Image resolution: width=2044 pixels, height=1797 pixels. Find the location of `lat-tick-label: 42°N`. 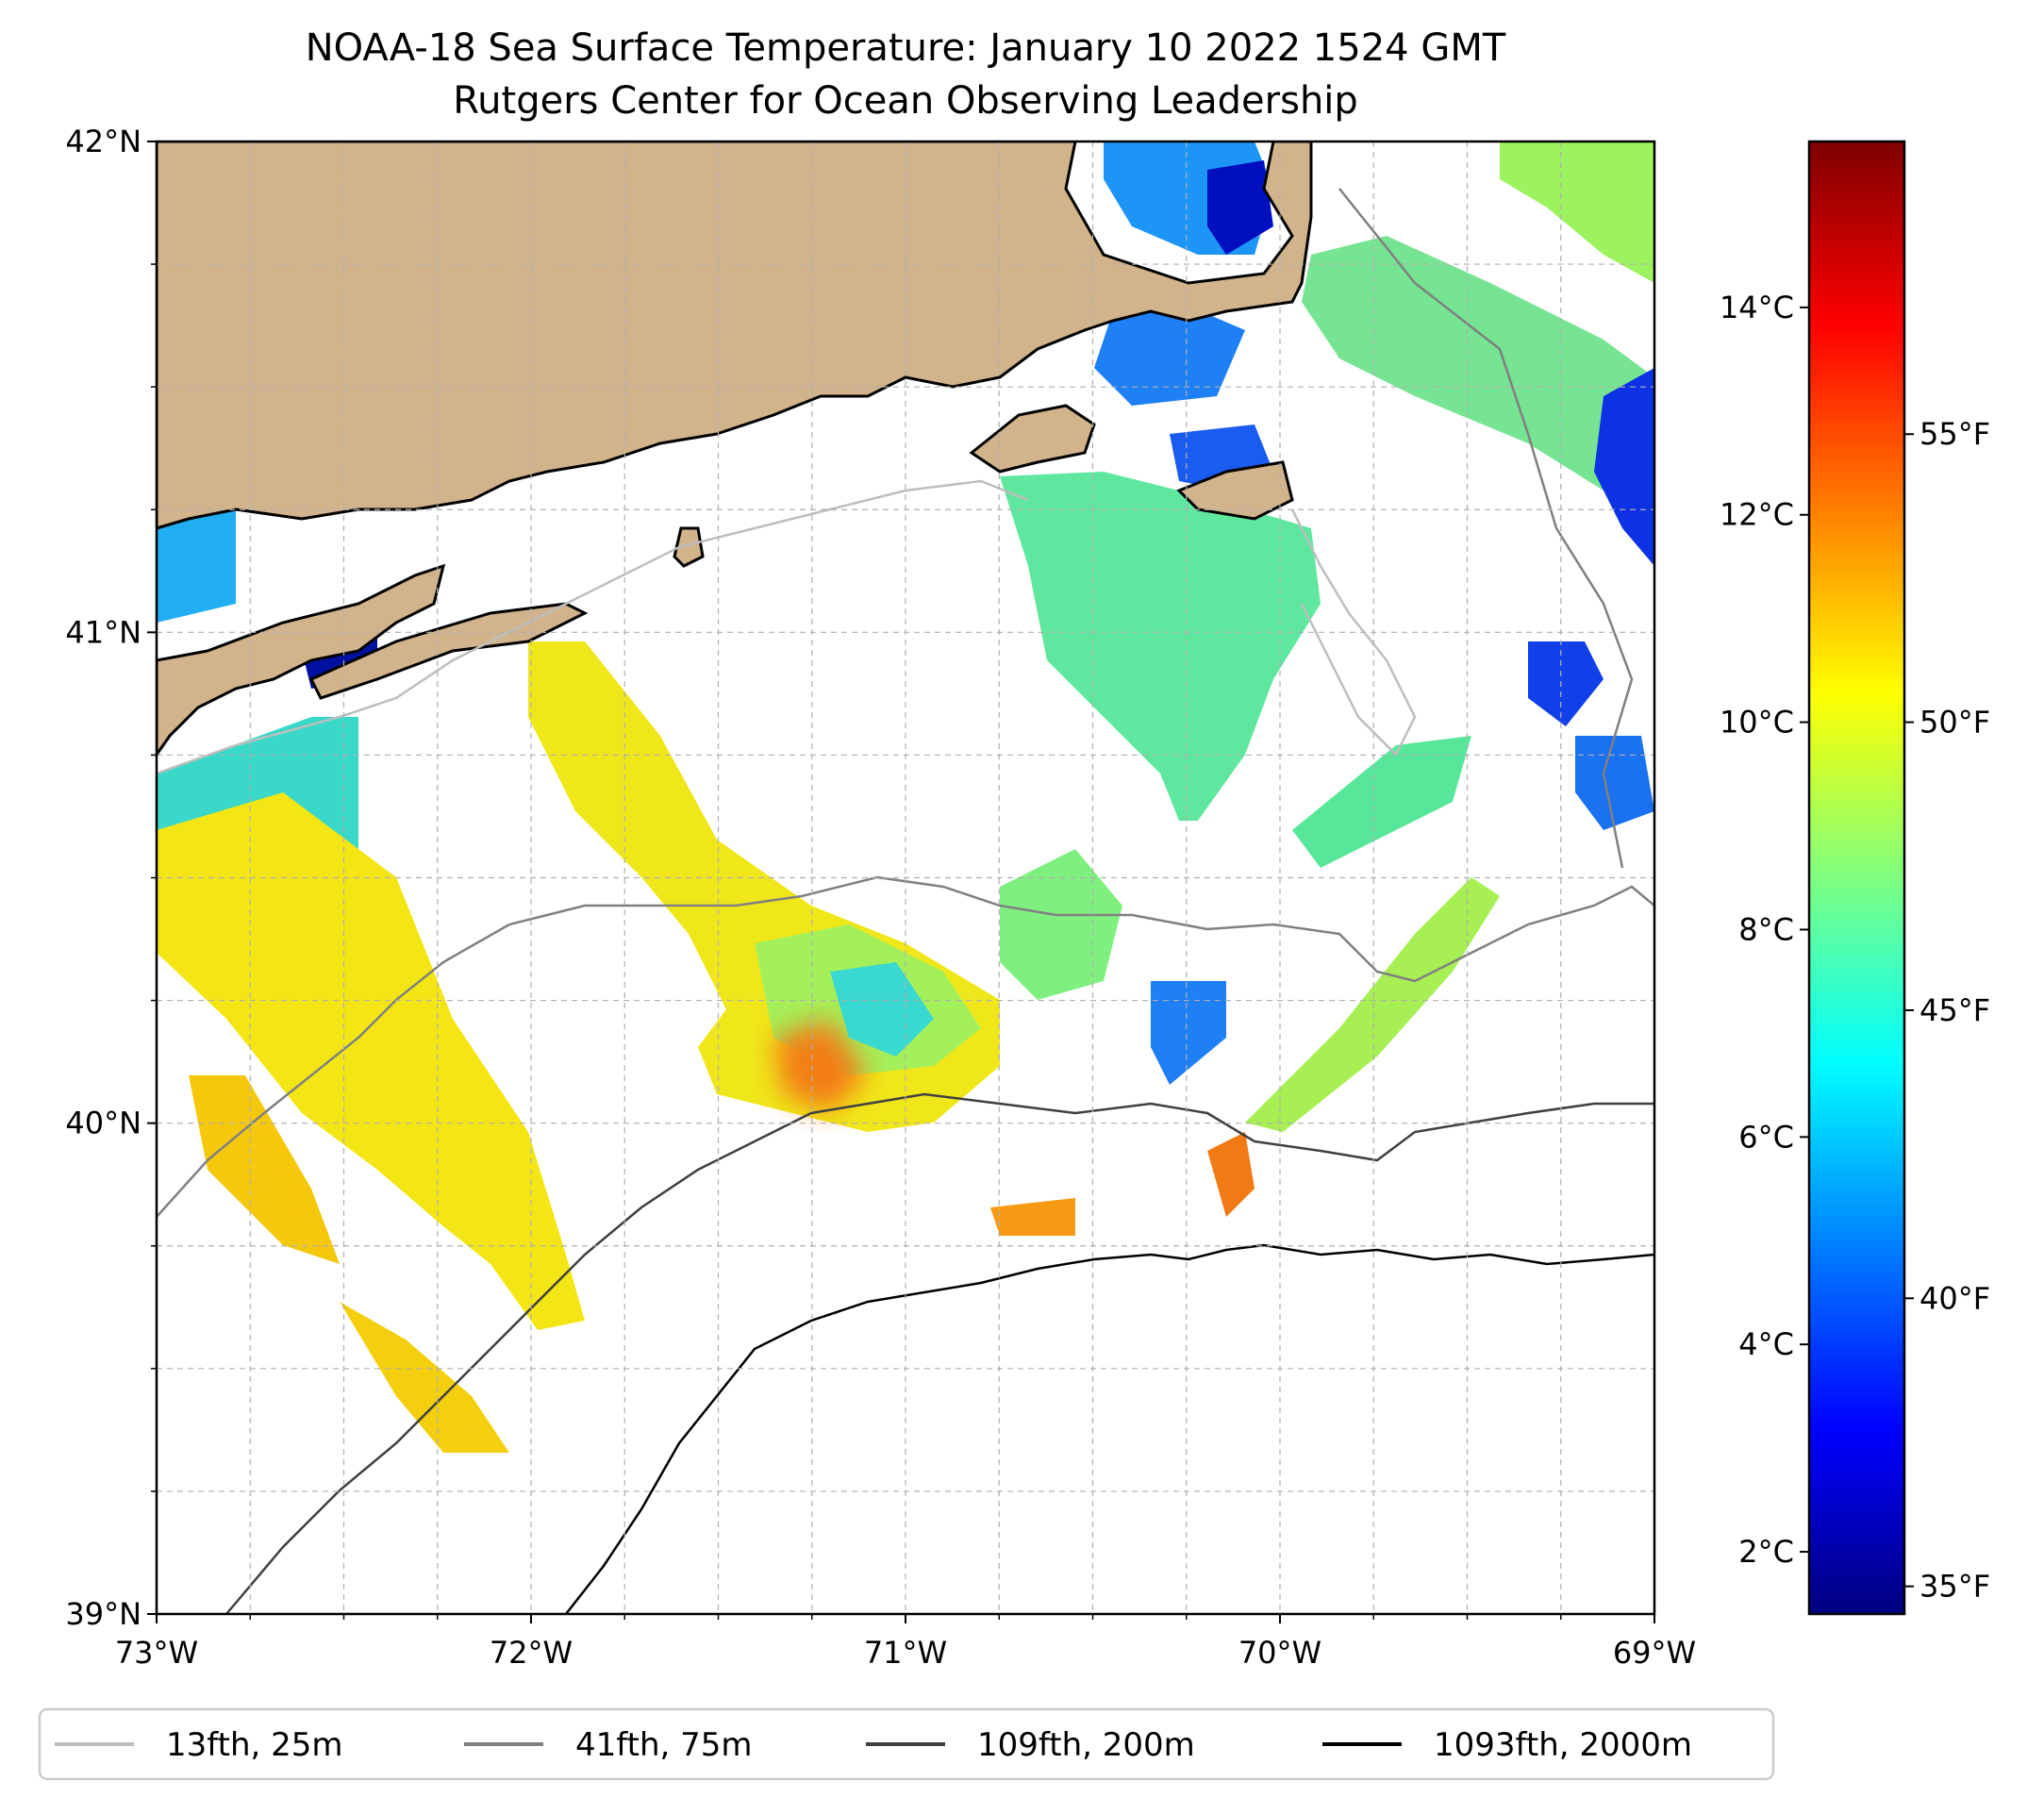

lat-tick-label: 42°N is located at coordinates (103, 141).